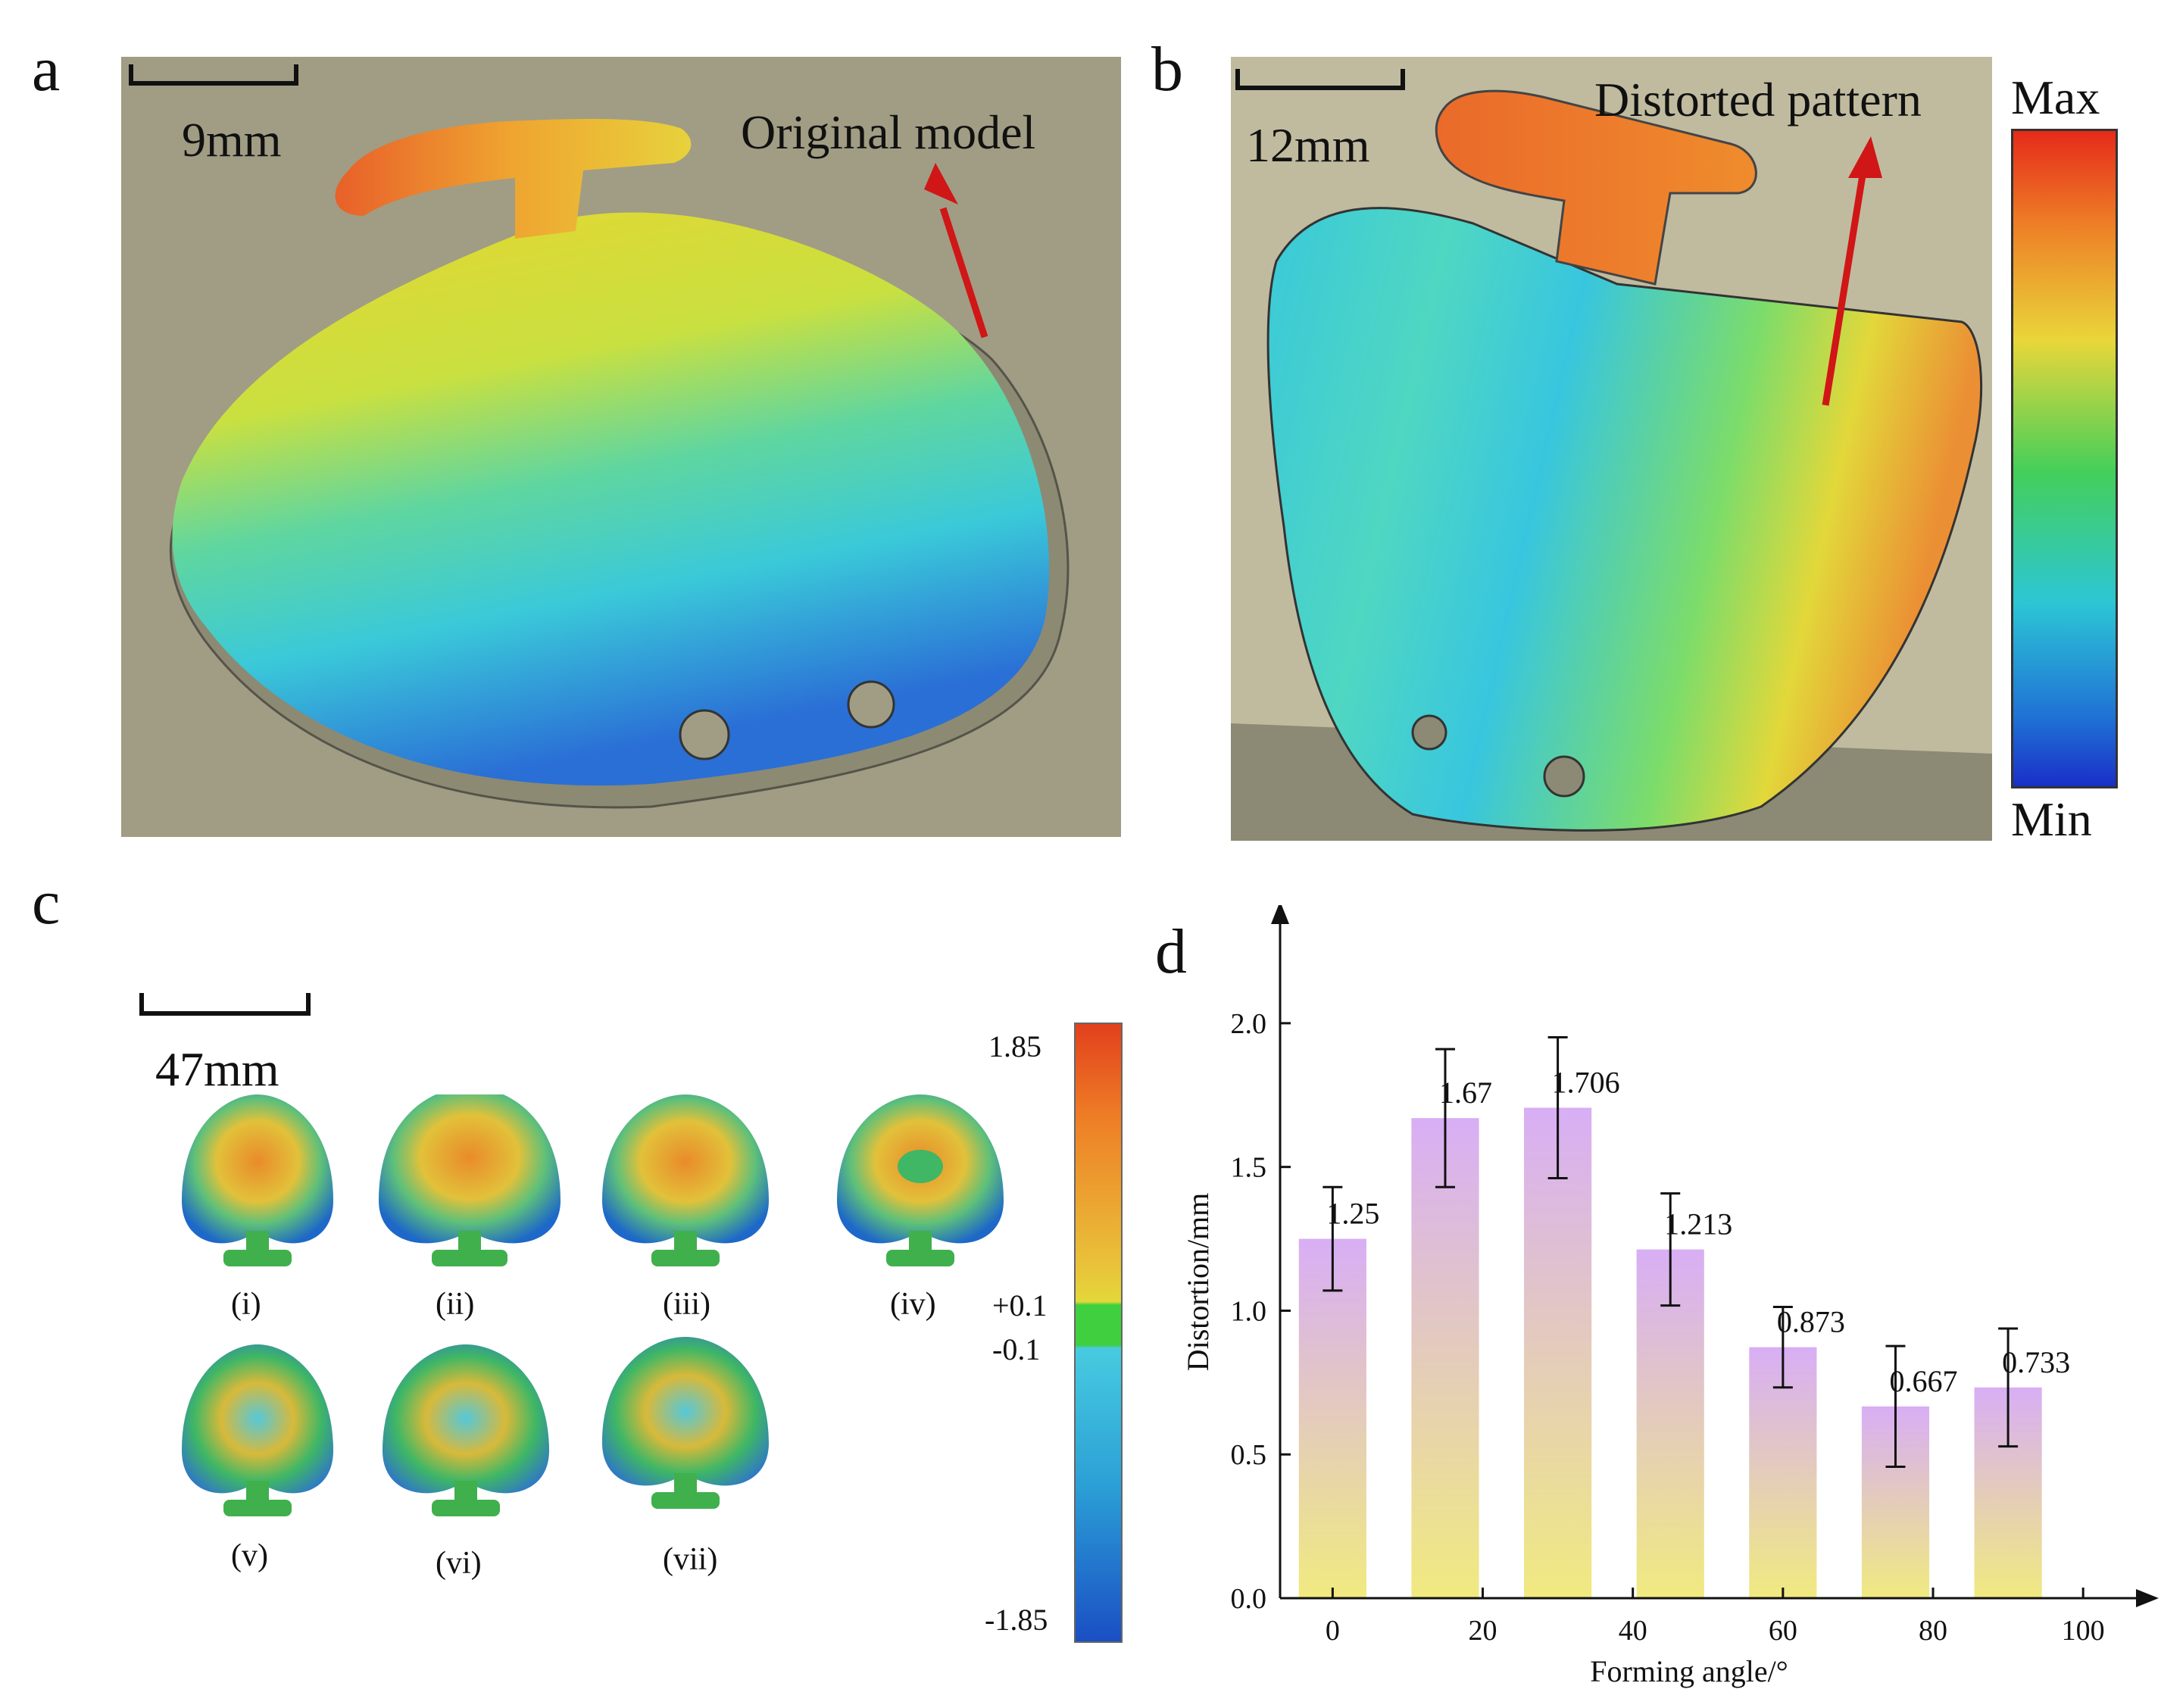  Describe the element at coordinates (941, 184) in the screenshot. I see `panel-a-arrow-head` at that location.